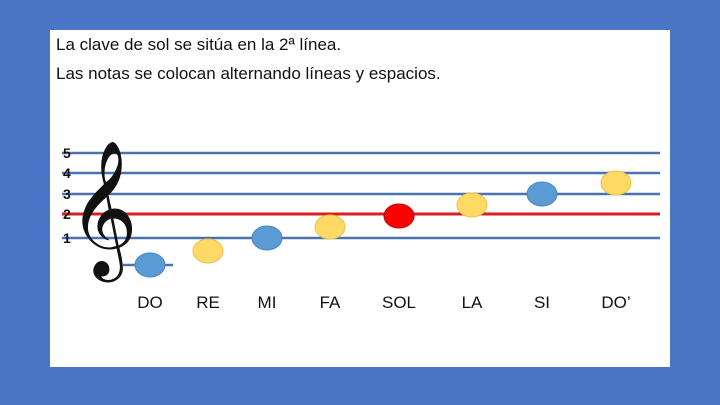 The image size is (720, 405). Describe the element at coordinates (67, 153) in the screenshot. I see `staff-line-number: 5` at that location.